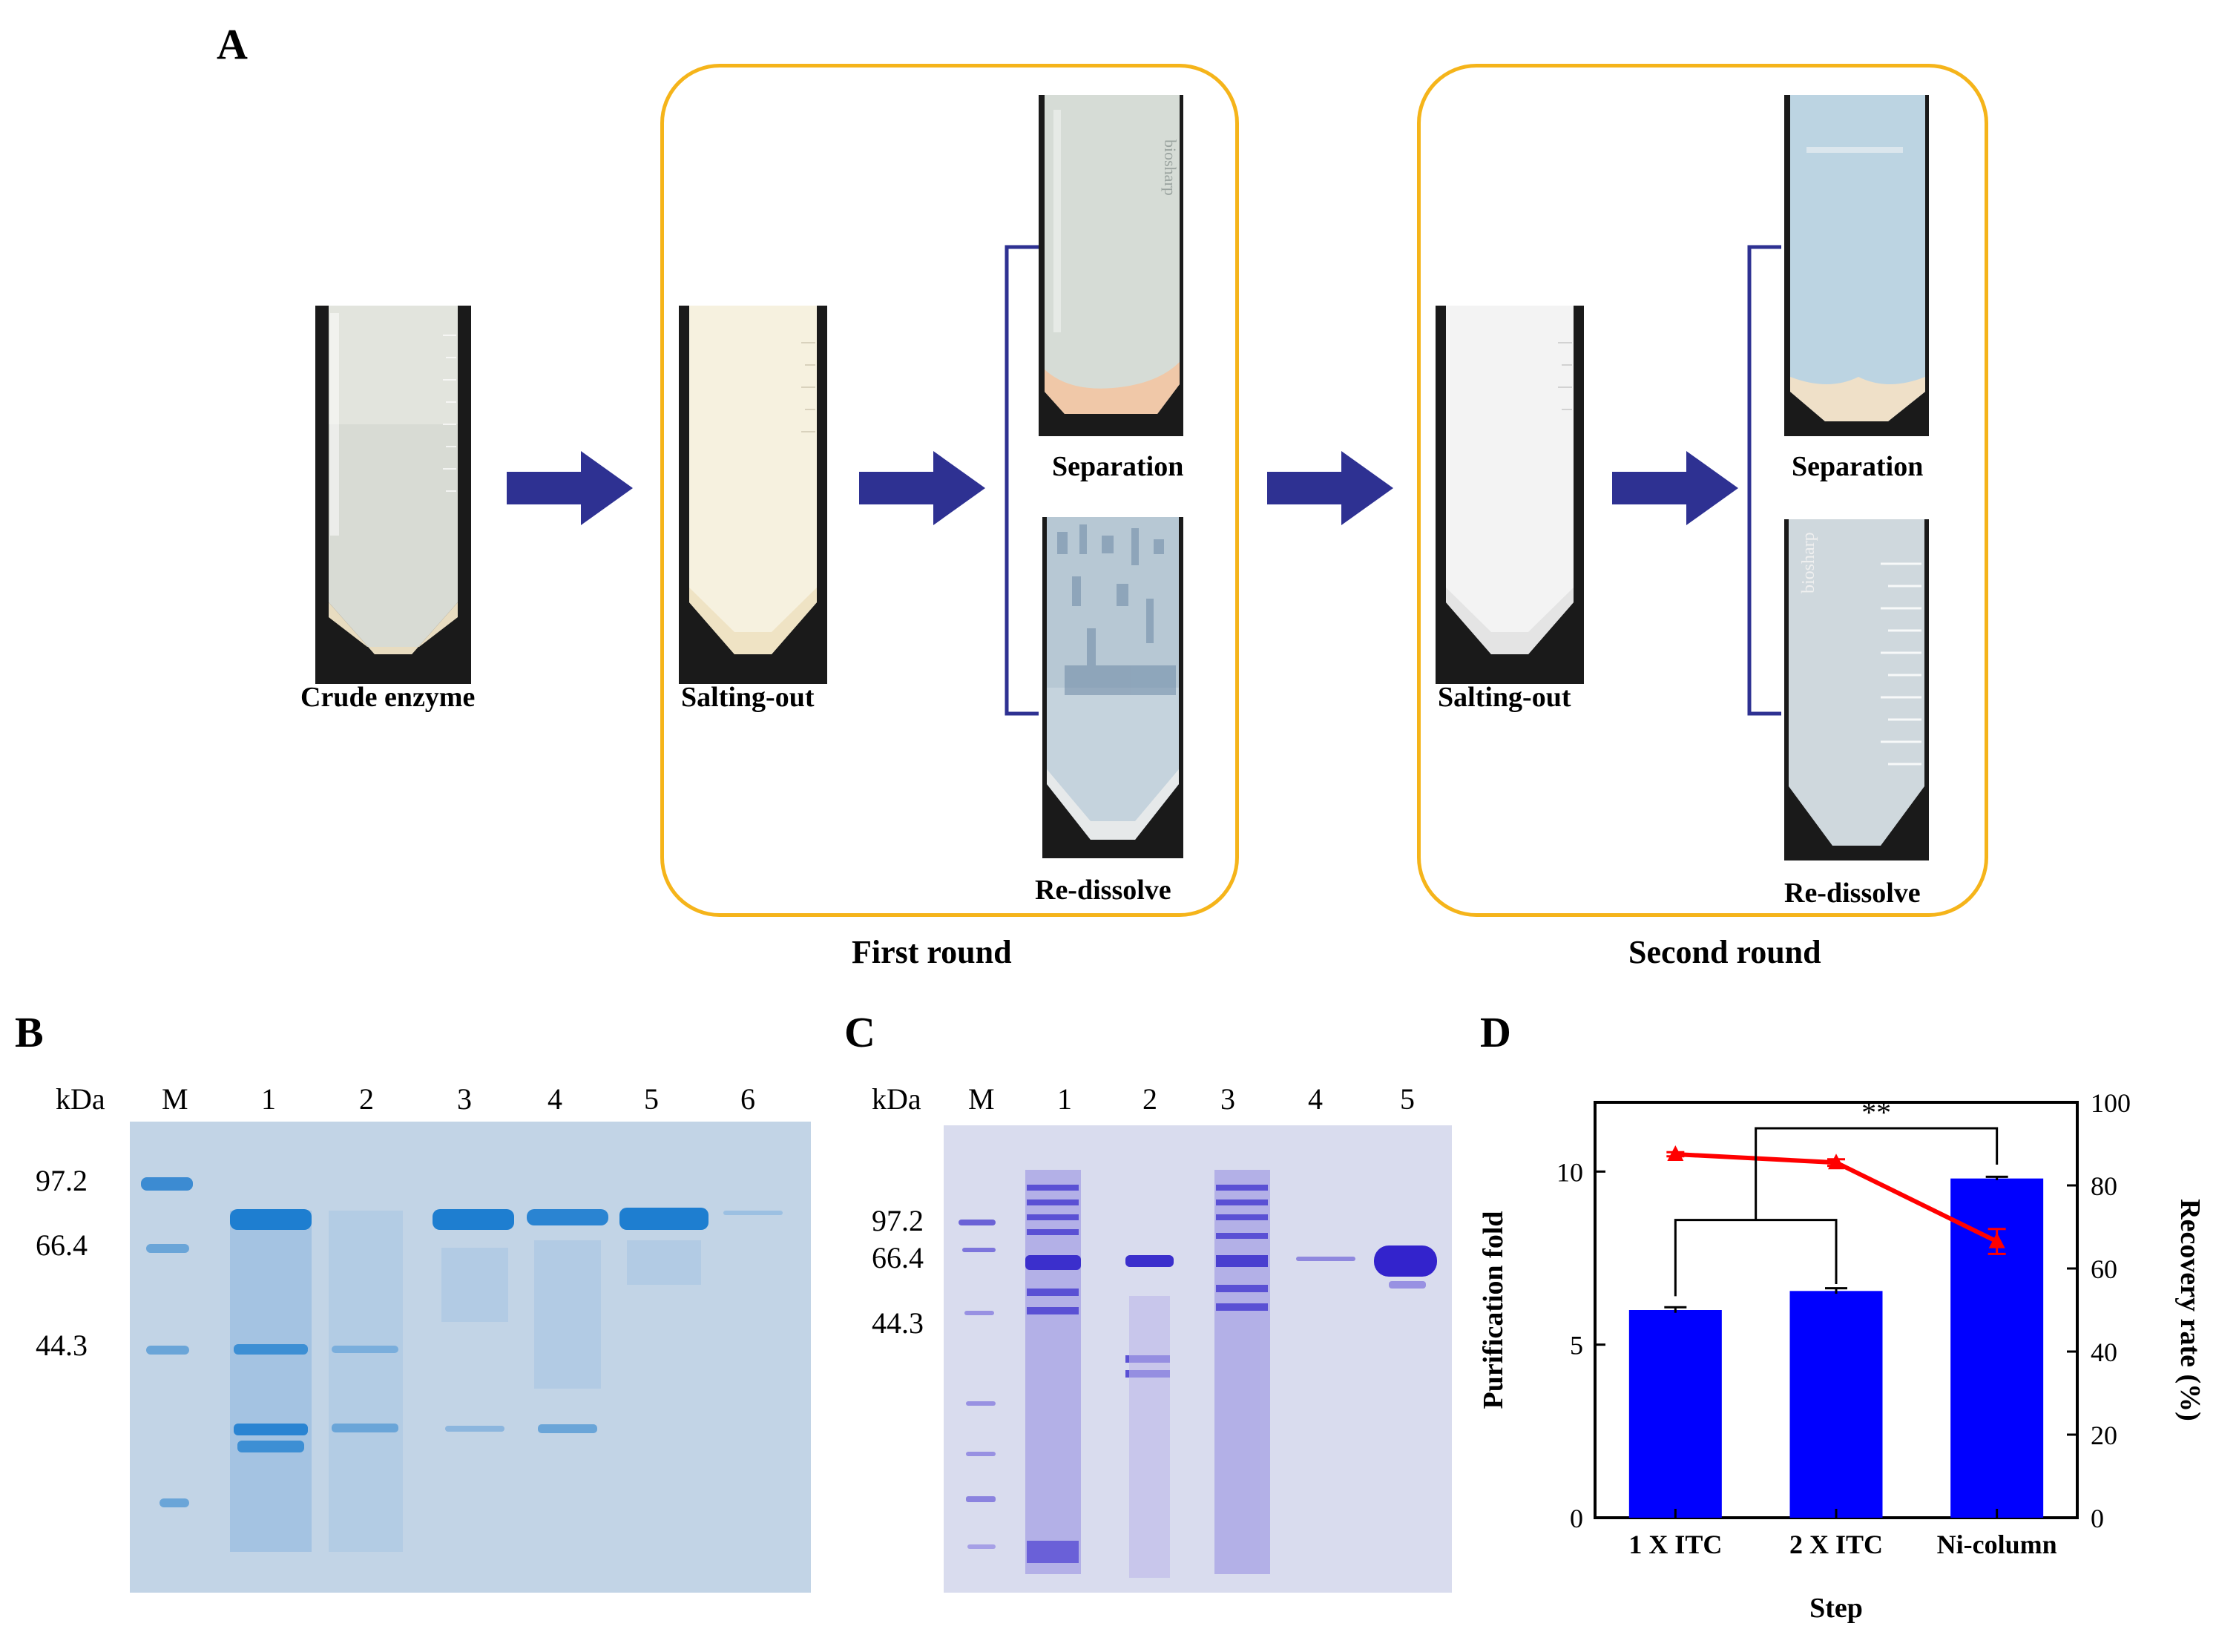  What do you see at coordinates (2104, 1269) in the screenshot?
I see `y2-tick-label: 60` at bounding box center [2104, 1269].